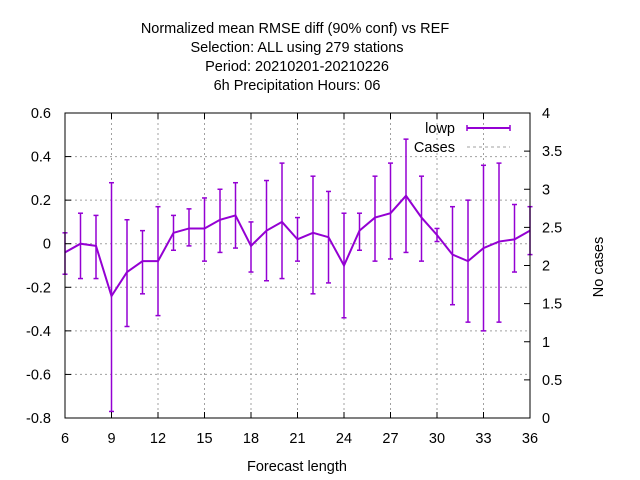  I want to click on y2-tick-label: 3.5, so click(552, 152).